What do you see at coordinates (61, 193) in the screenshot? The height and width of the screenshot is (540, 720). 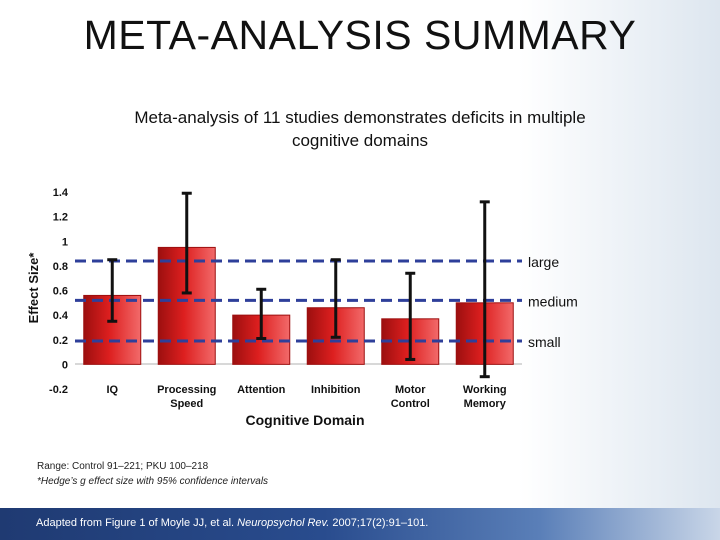 I see `y-tick-label-8: 1.4` at bounding box center [61, 193].